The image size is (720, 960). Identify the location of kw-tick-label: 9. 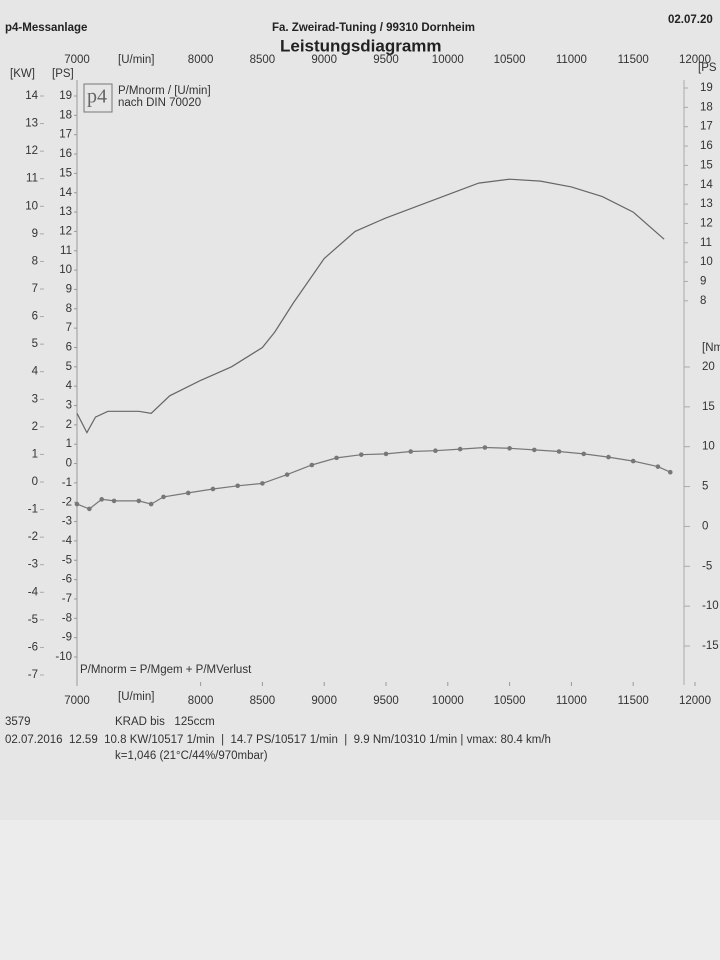
(35, 234).